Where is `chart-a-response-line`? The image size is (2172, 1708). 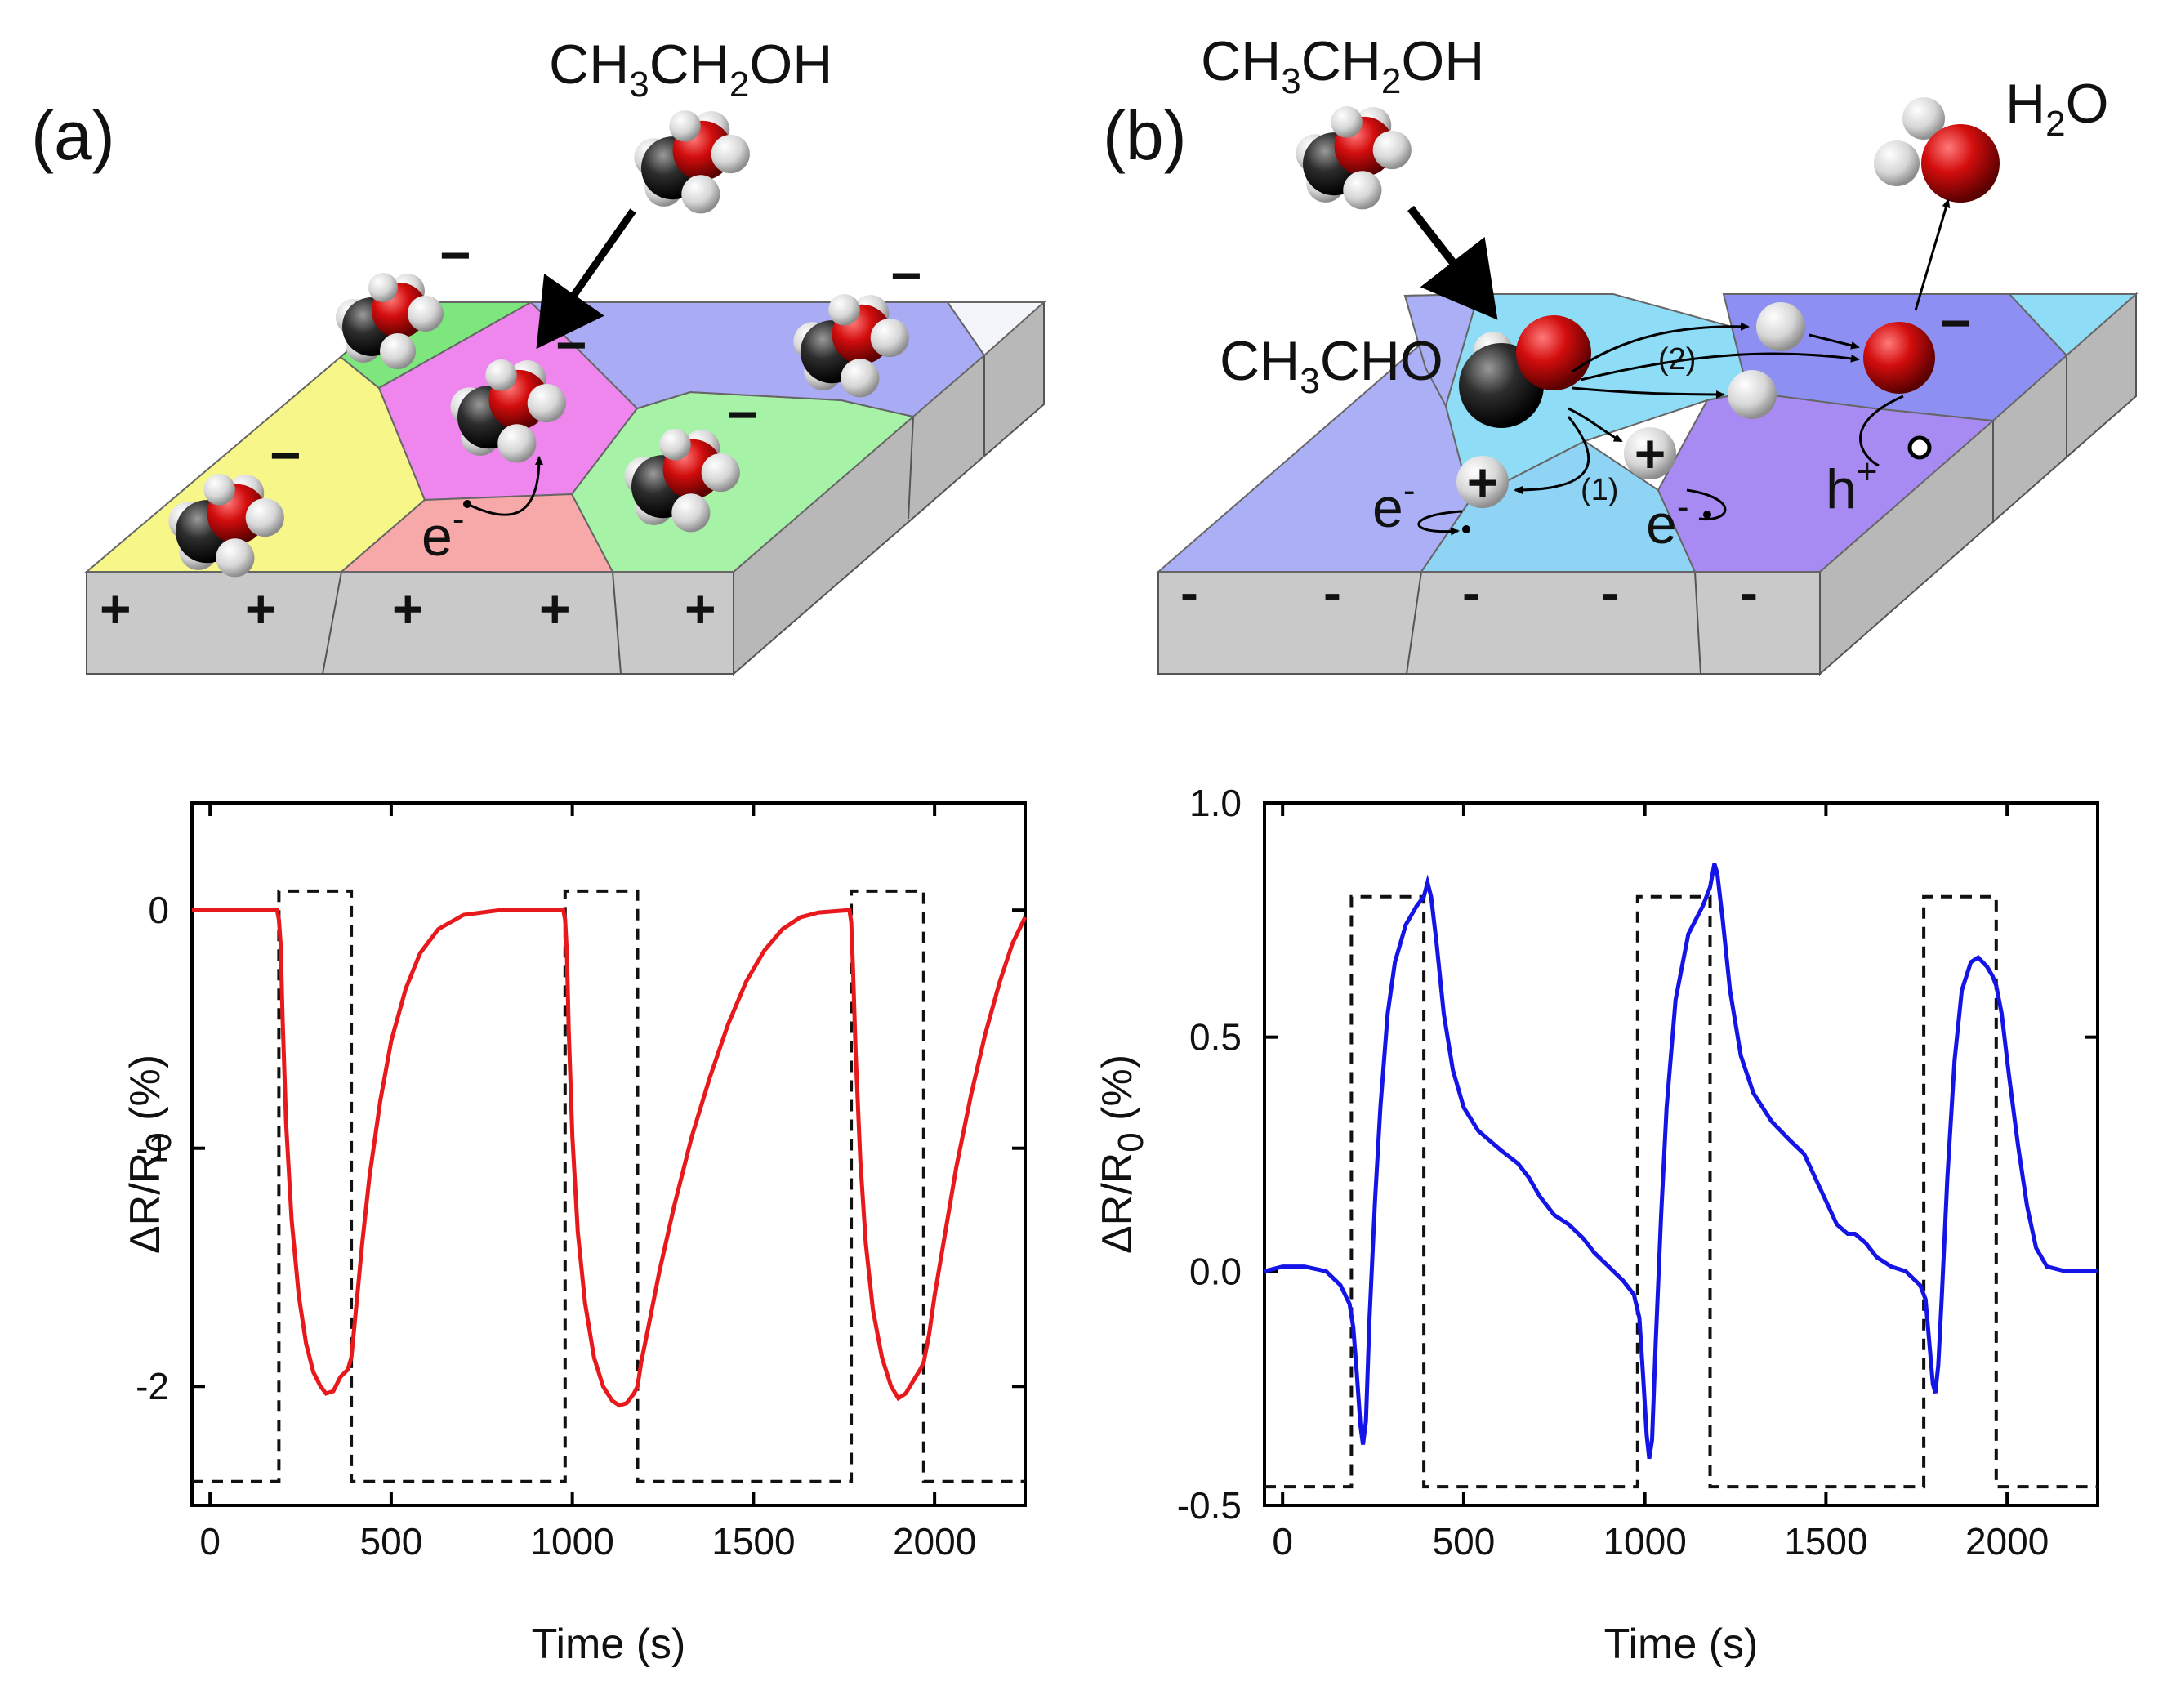 chart-a-response-line is located at coordinates (610, 1158).